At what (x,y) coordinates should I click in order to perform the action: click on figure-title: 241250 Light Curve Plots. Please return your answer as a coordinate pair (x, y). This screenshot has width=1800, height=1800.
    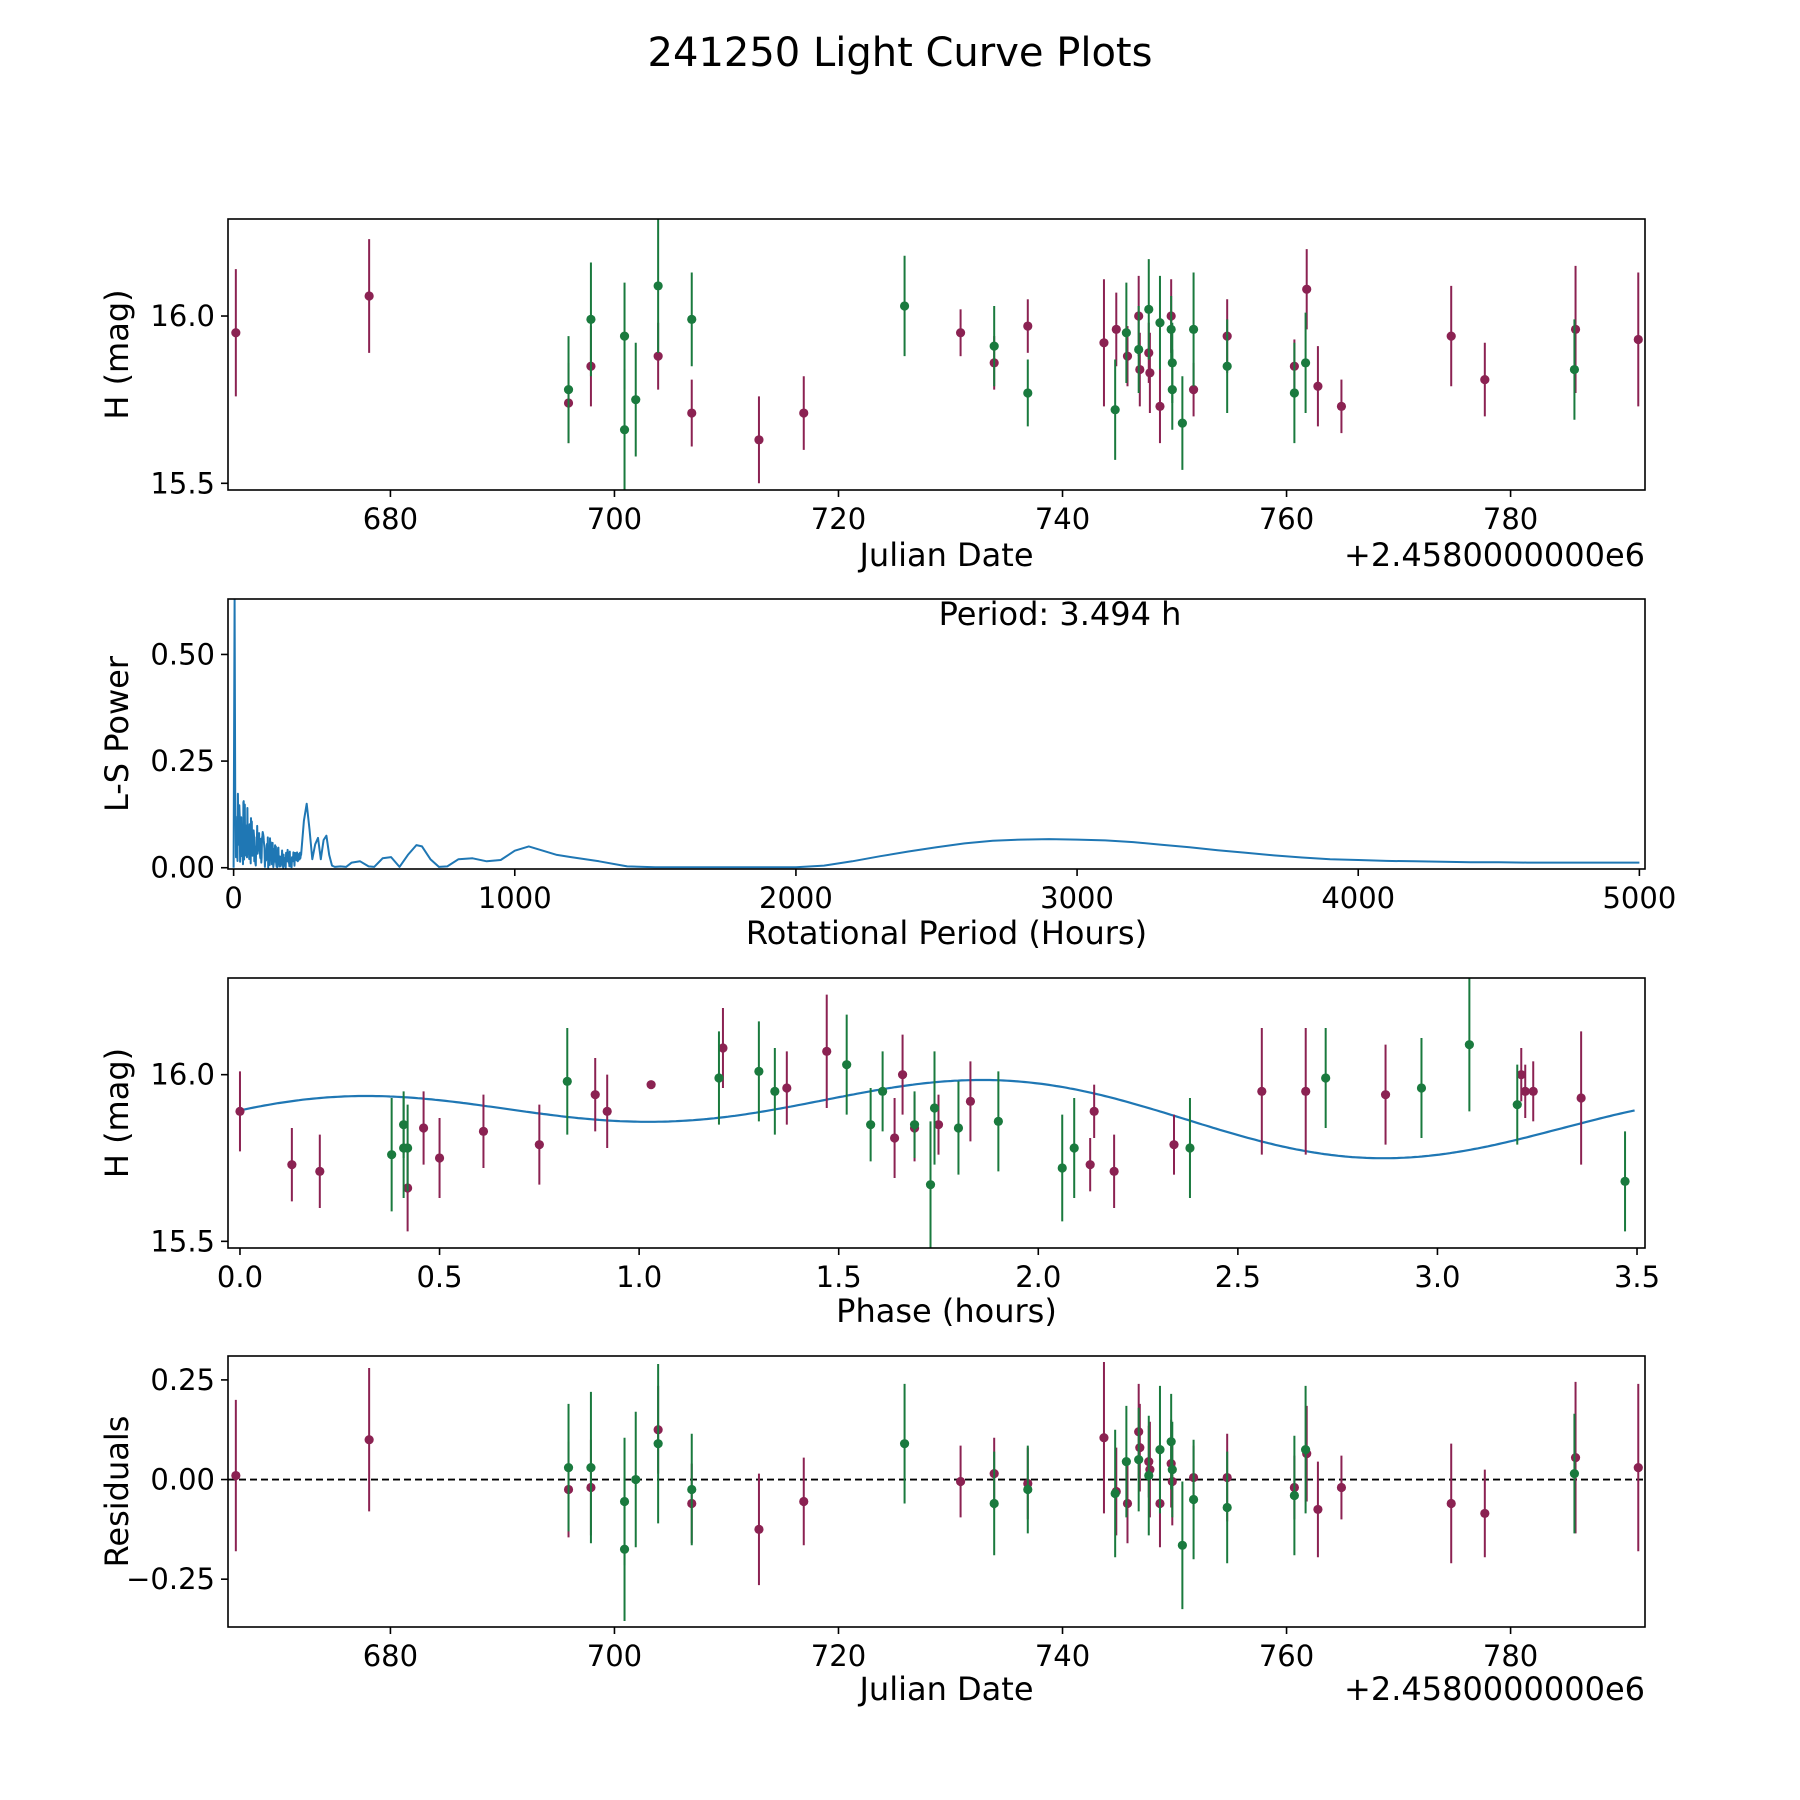
    Looking at the image, I should click on (900, 53).